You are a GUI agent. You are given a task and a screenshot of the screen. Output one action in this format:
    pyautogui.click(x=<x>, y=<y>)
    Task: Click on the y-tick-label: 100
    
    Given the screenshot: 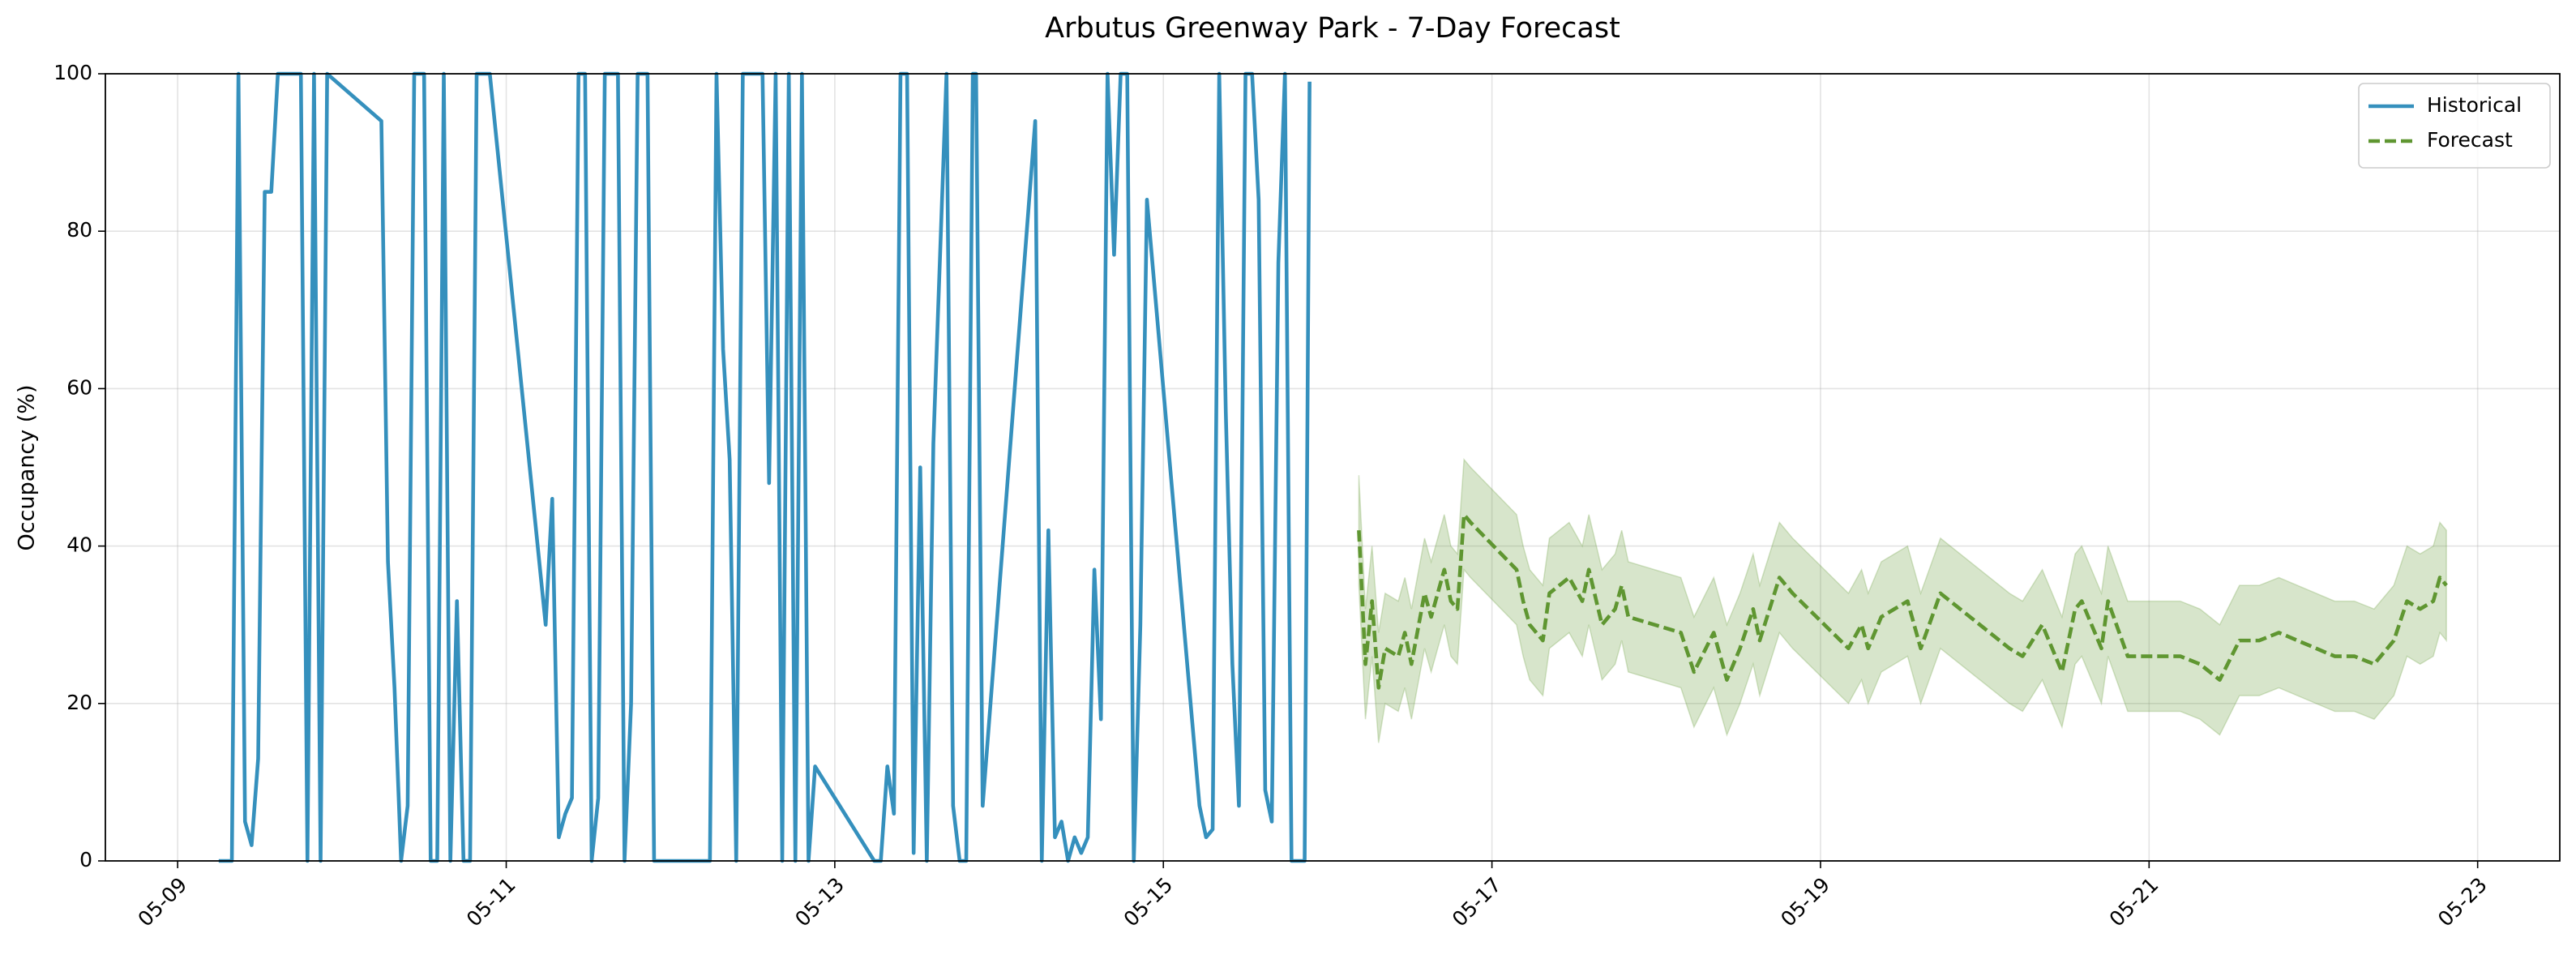 What is the action you would take?
    pyautogui.click(x=72, y=72)
    